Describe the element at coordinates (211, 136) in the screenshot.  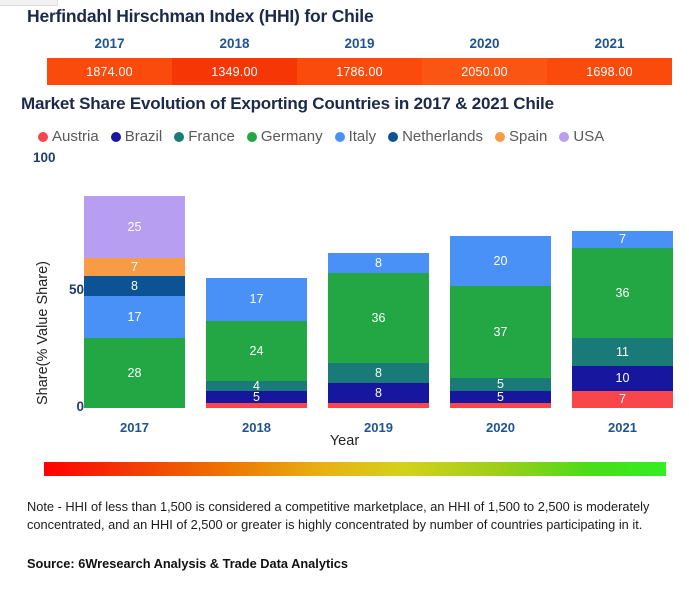
I see `legend-label: France` at that location.